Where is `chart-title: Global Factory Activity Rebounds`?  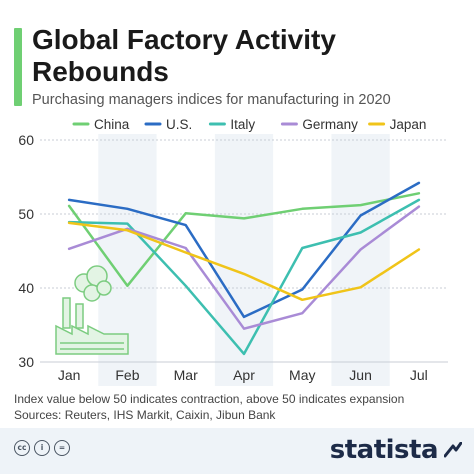 chart-title: Global Factory Activity Rebounds is located at coordinates (184, 55).